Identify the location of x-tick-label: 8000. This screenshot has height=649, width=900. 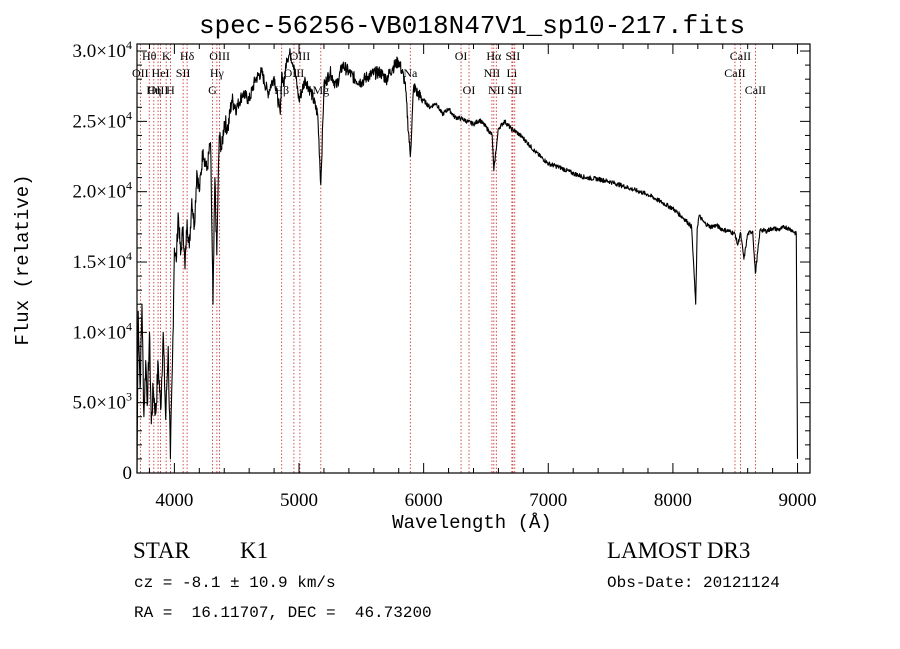
(673, 500).